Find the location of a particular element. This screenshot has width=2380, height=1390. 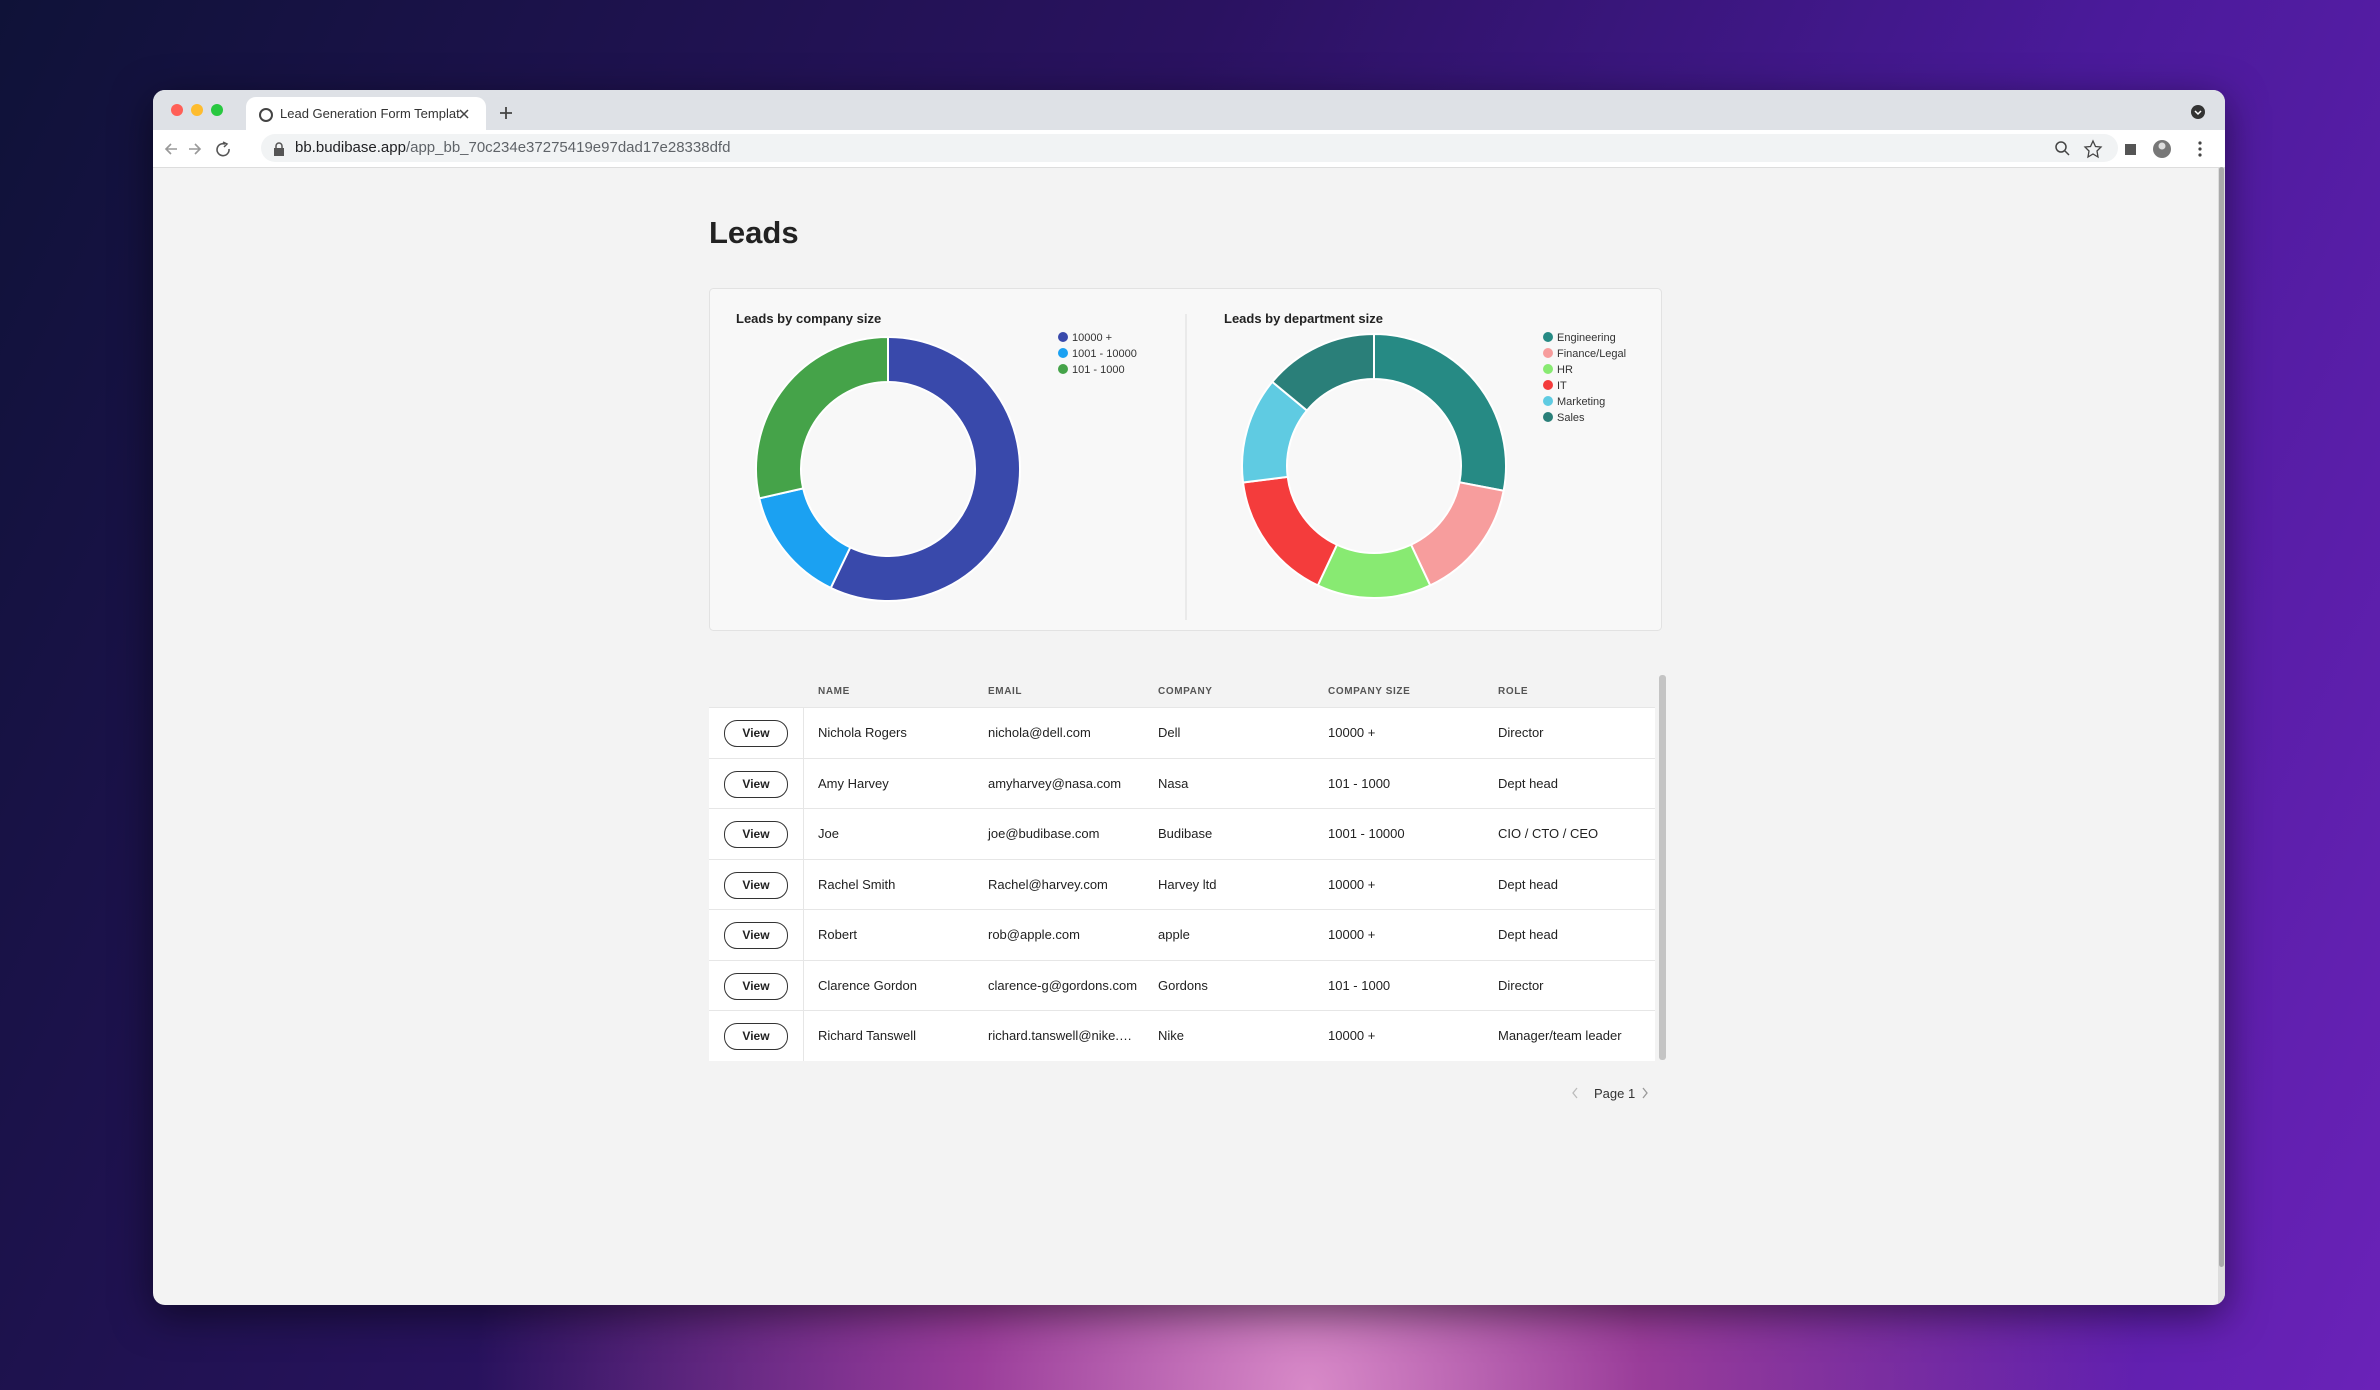

url-path: /app_bb_70c234e37275419e97dad17e28338dfd is located at coordinates (568, 147).